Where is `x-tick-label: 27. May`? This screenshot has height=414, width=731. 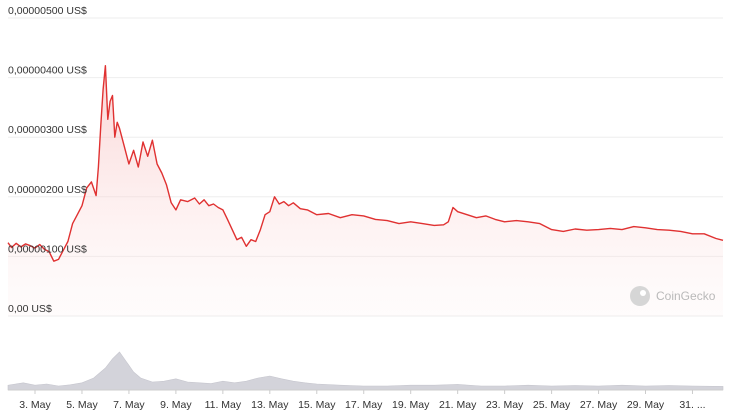
x-tick-label: 27. May is located at coordinates (599, 405).